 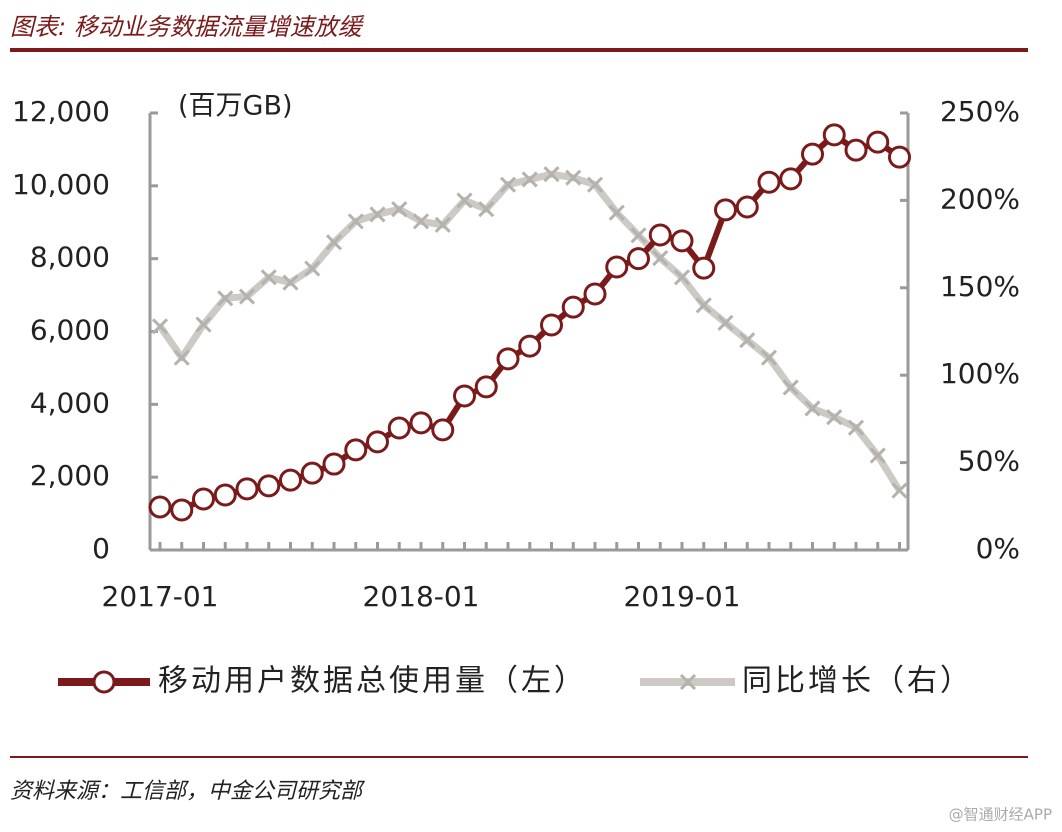 I want to click on y2-tick-label: 250%, so click(x=980, y=111).